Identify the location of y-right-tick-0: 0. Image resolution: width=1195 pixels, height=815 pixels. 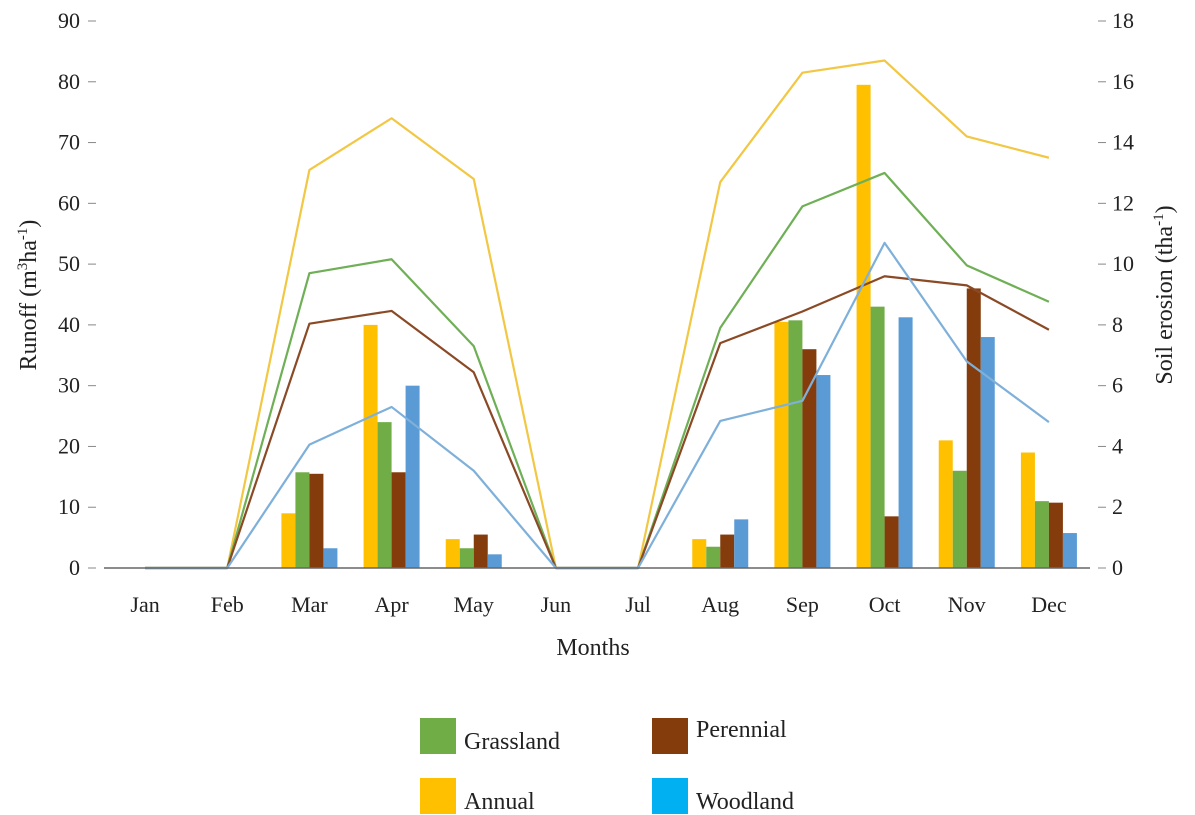
(1117, 567).